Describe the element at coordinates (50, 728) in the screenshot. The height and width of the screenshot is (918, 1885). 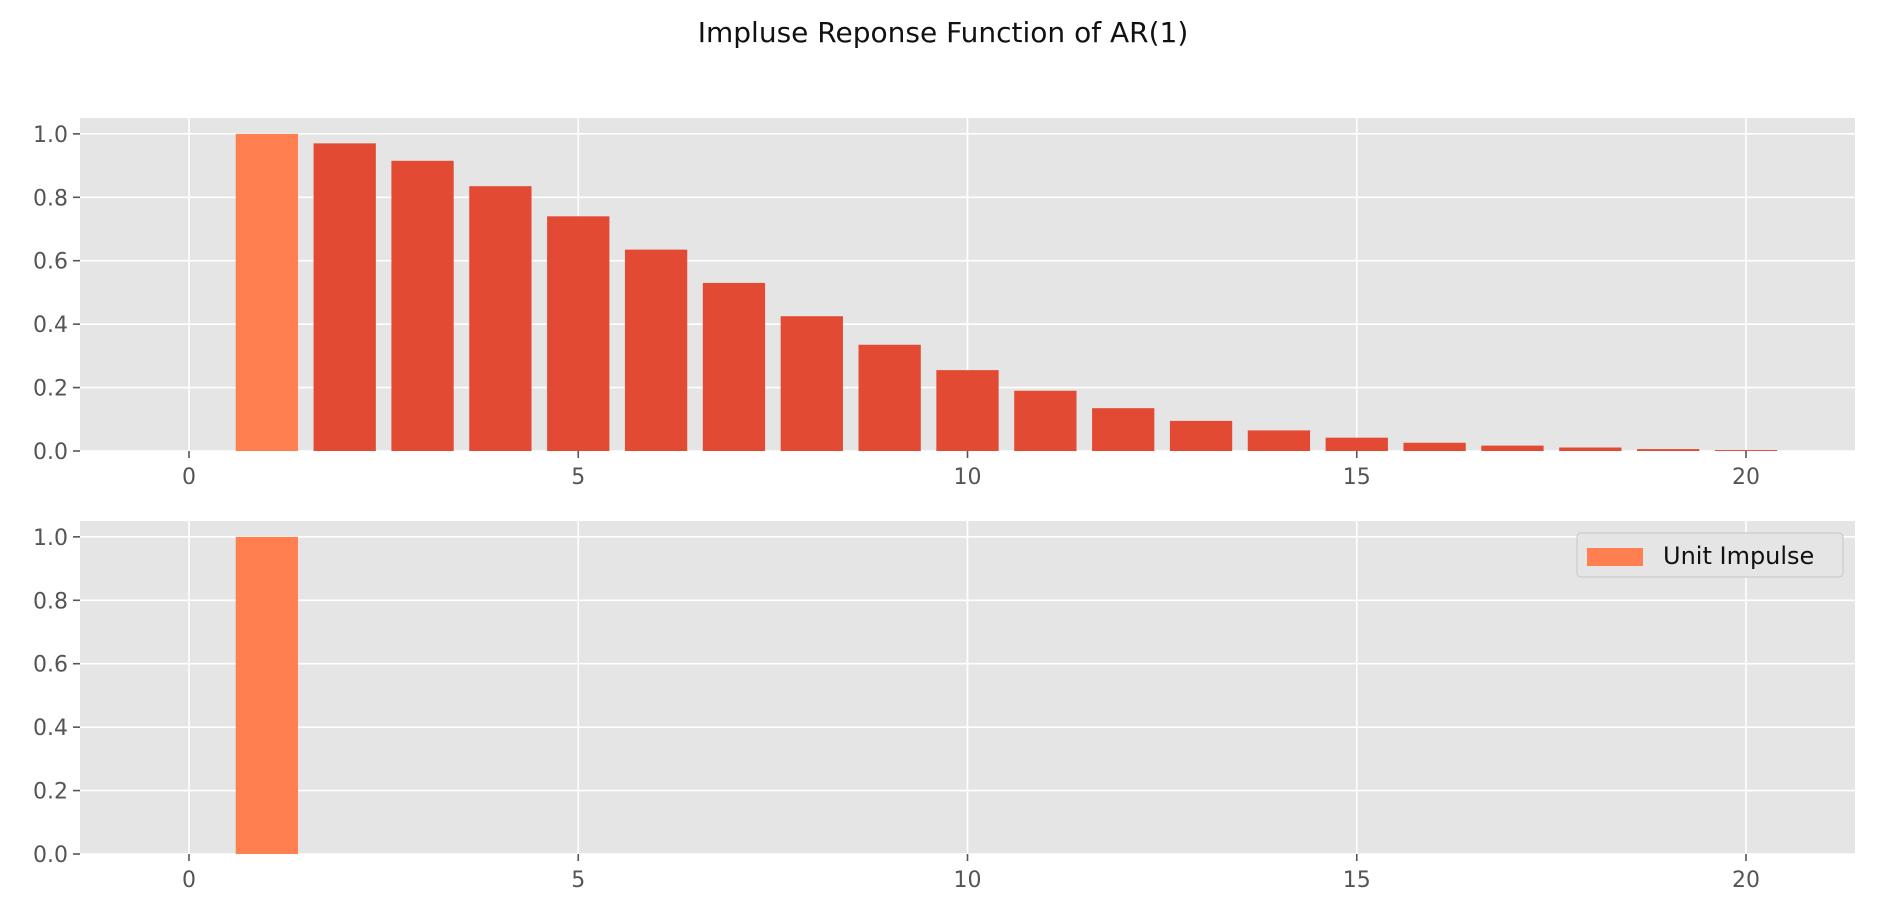
I see `bottom-ytick-label: 0.4` at that location.